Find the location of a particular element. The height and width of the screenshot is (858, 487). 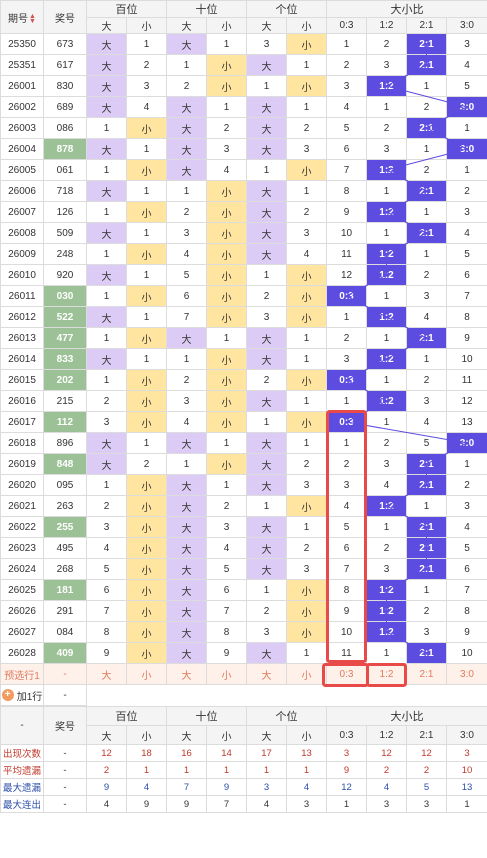

add-row: + 加1行 - is located at coordinates (243, 695).